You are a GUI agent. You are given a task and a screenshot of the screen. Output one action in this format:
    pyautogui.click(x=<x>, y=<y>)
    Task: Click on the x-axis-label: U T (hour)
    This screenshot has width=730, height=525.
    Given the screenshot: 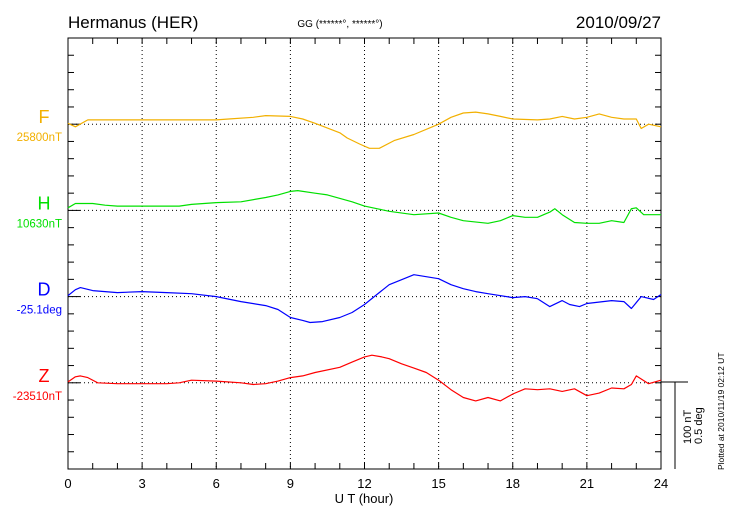 What is the action you would take?
    pyautogui.click(x=364, y=498)
    